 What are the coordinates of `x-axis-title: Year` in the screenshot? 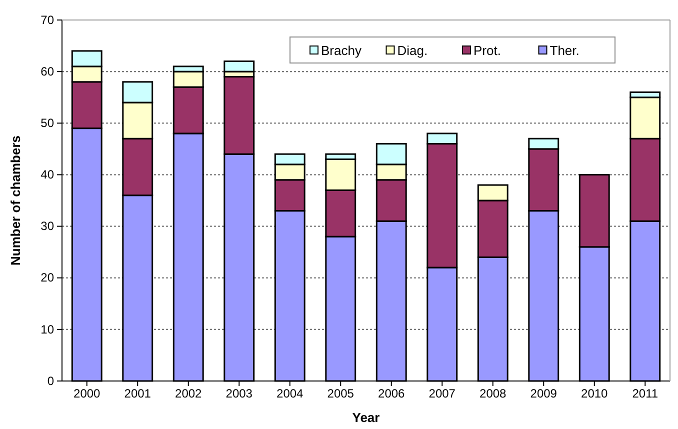 It's located at (366, 417).